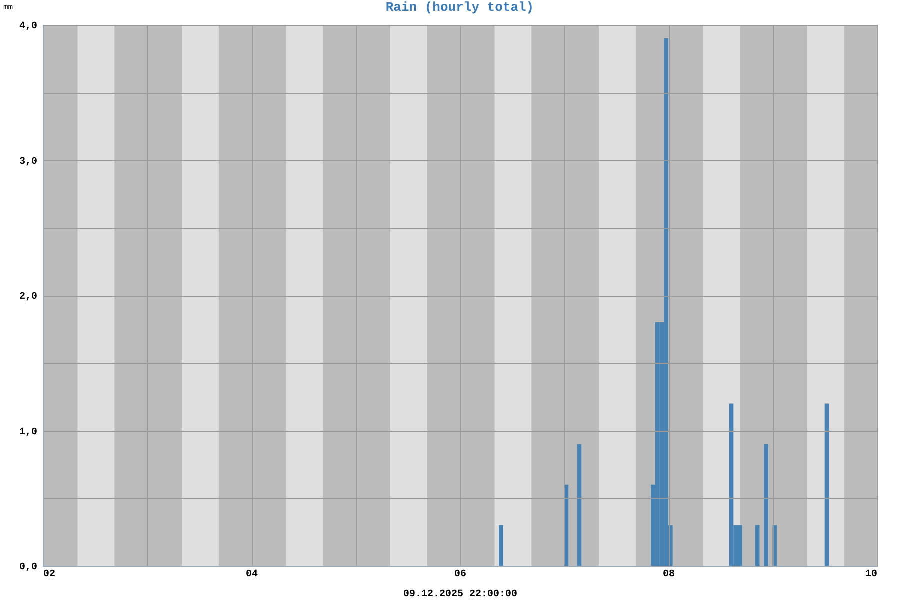 Image resolution: width=900 pixels, height=600 pixels. I want to click on x-tick-label: 06, so click(460, 575).